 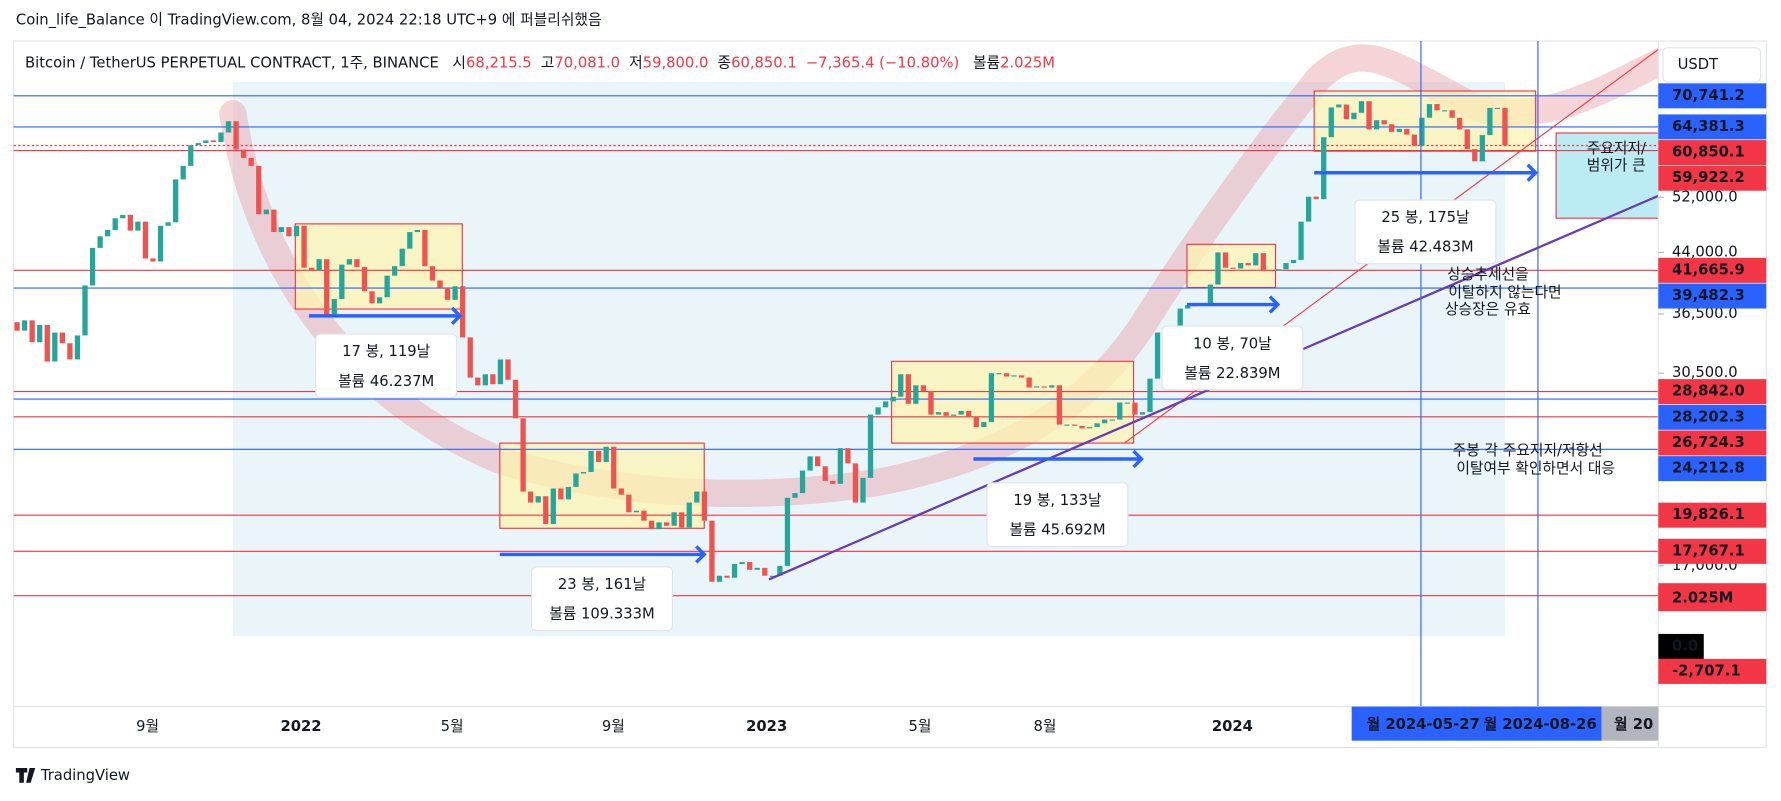 I want to click on x-tick-label: 9월, so click(x=147, y=726).